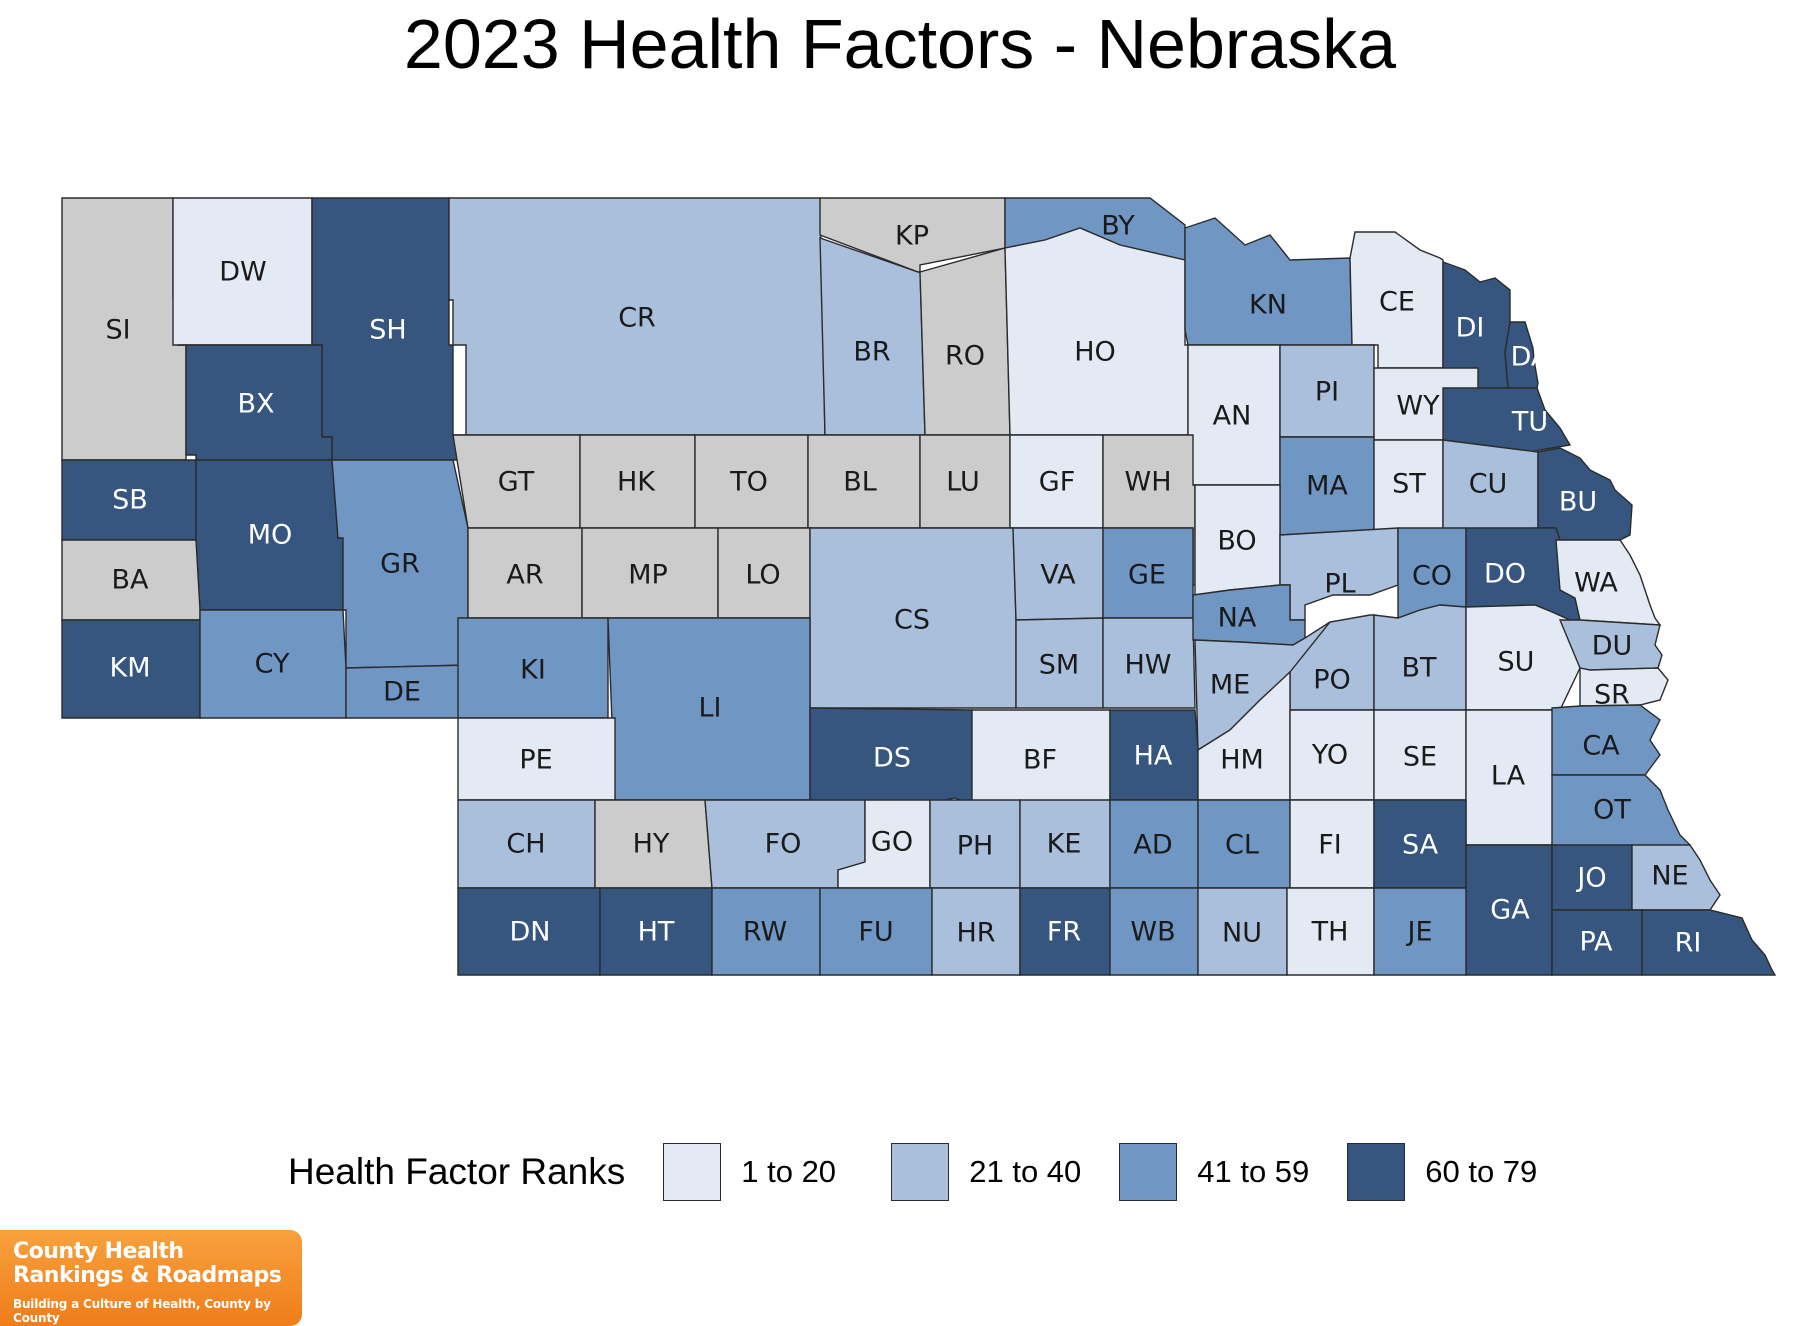  Describe the element at coordinates (1148, 665) in the screenshot. I see `county-label-hw: HW` at that location.